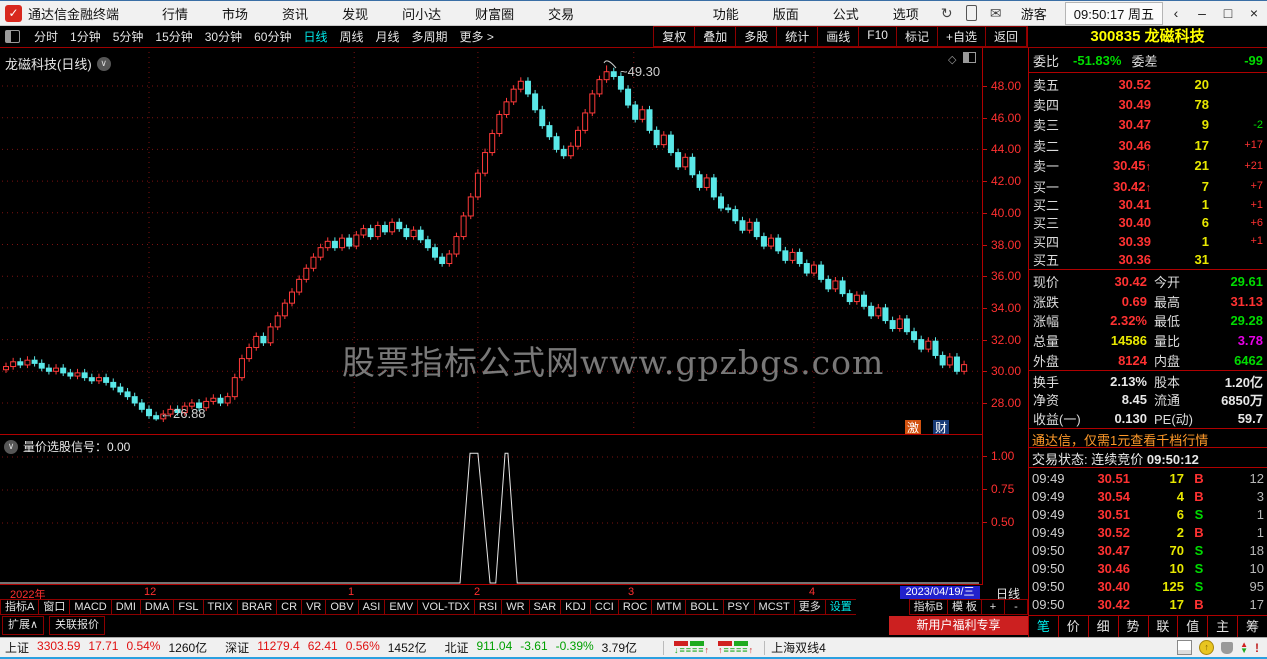 The image size is (1267, 659). Describe the element at coordinates (877, 36) in the screenshot. I see `toolbar-button: F10` at that location.